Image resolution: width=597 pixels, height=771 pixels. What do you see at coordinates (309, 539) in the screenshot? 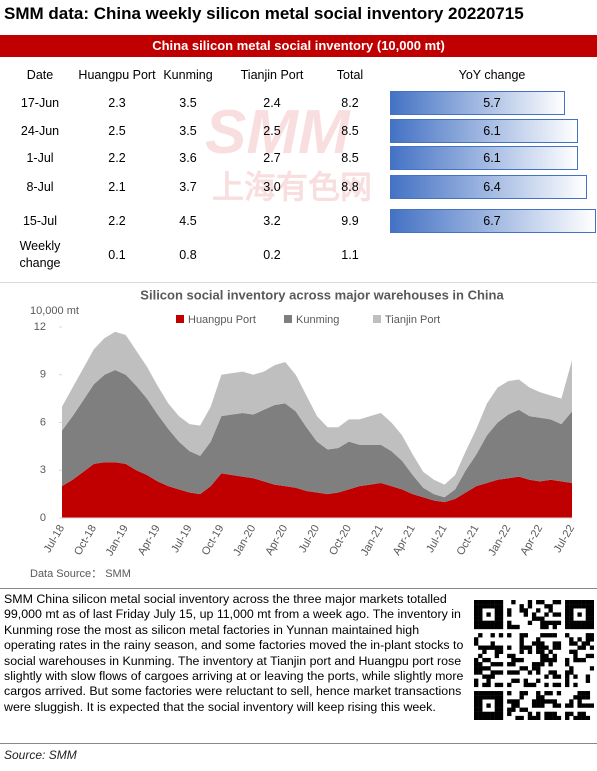
I see `x-tick-label: Jul-20` at bounding box center [309, 539].